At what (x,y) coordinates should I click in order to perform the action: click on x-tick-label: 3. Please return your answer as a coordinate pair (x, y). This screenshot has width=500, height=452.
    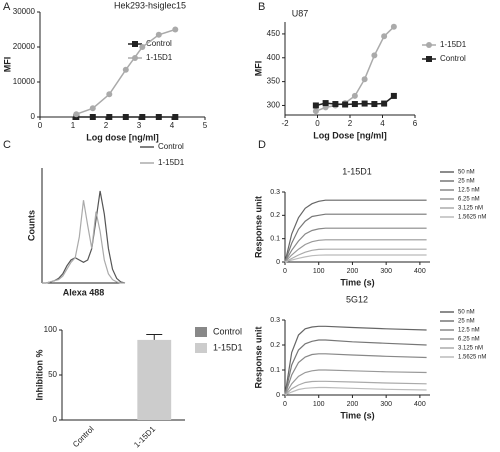
    Looking at the image, I should click on (139, 125).